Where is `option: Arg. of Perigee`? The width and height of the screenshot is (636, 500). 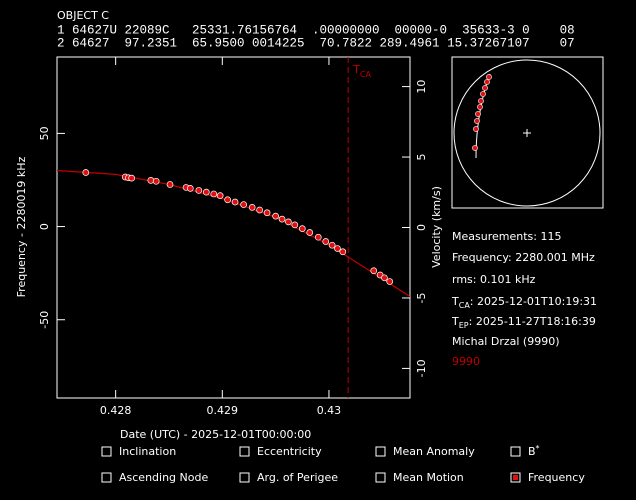
option: Arg. of Perigee is located at coordinates (288, 477).